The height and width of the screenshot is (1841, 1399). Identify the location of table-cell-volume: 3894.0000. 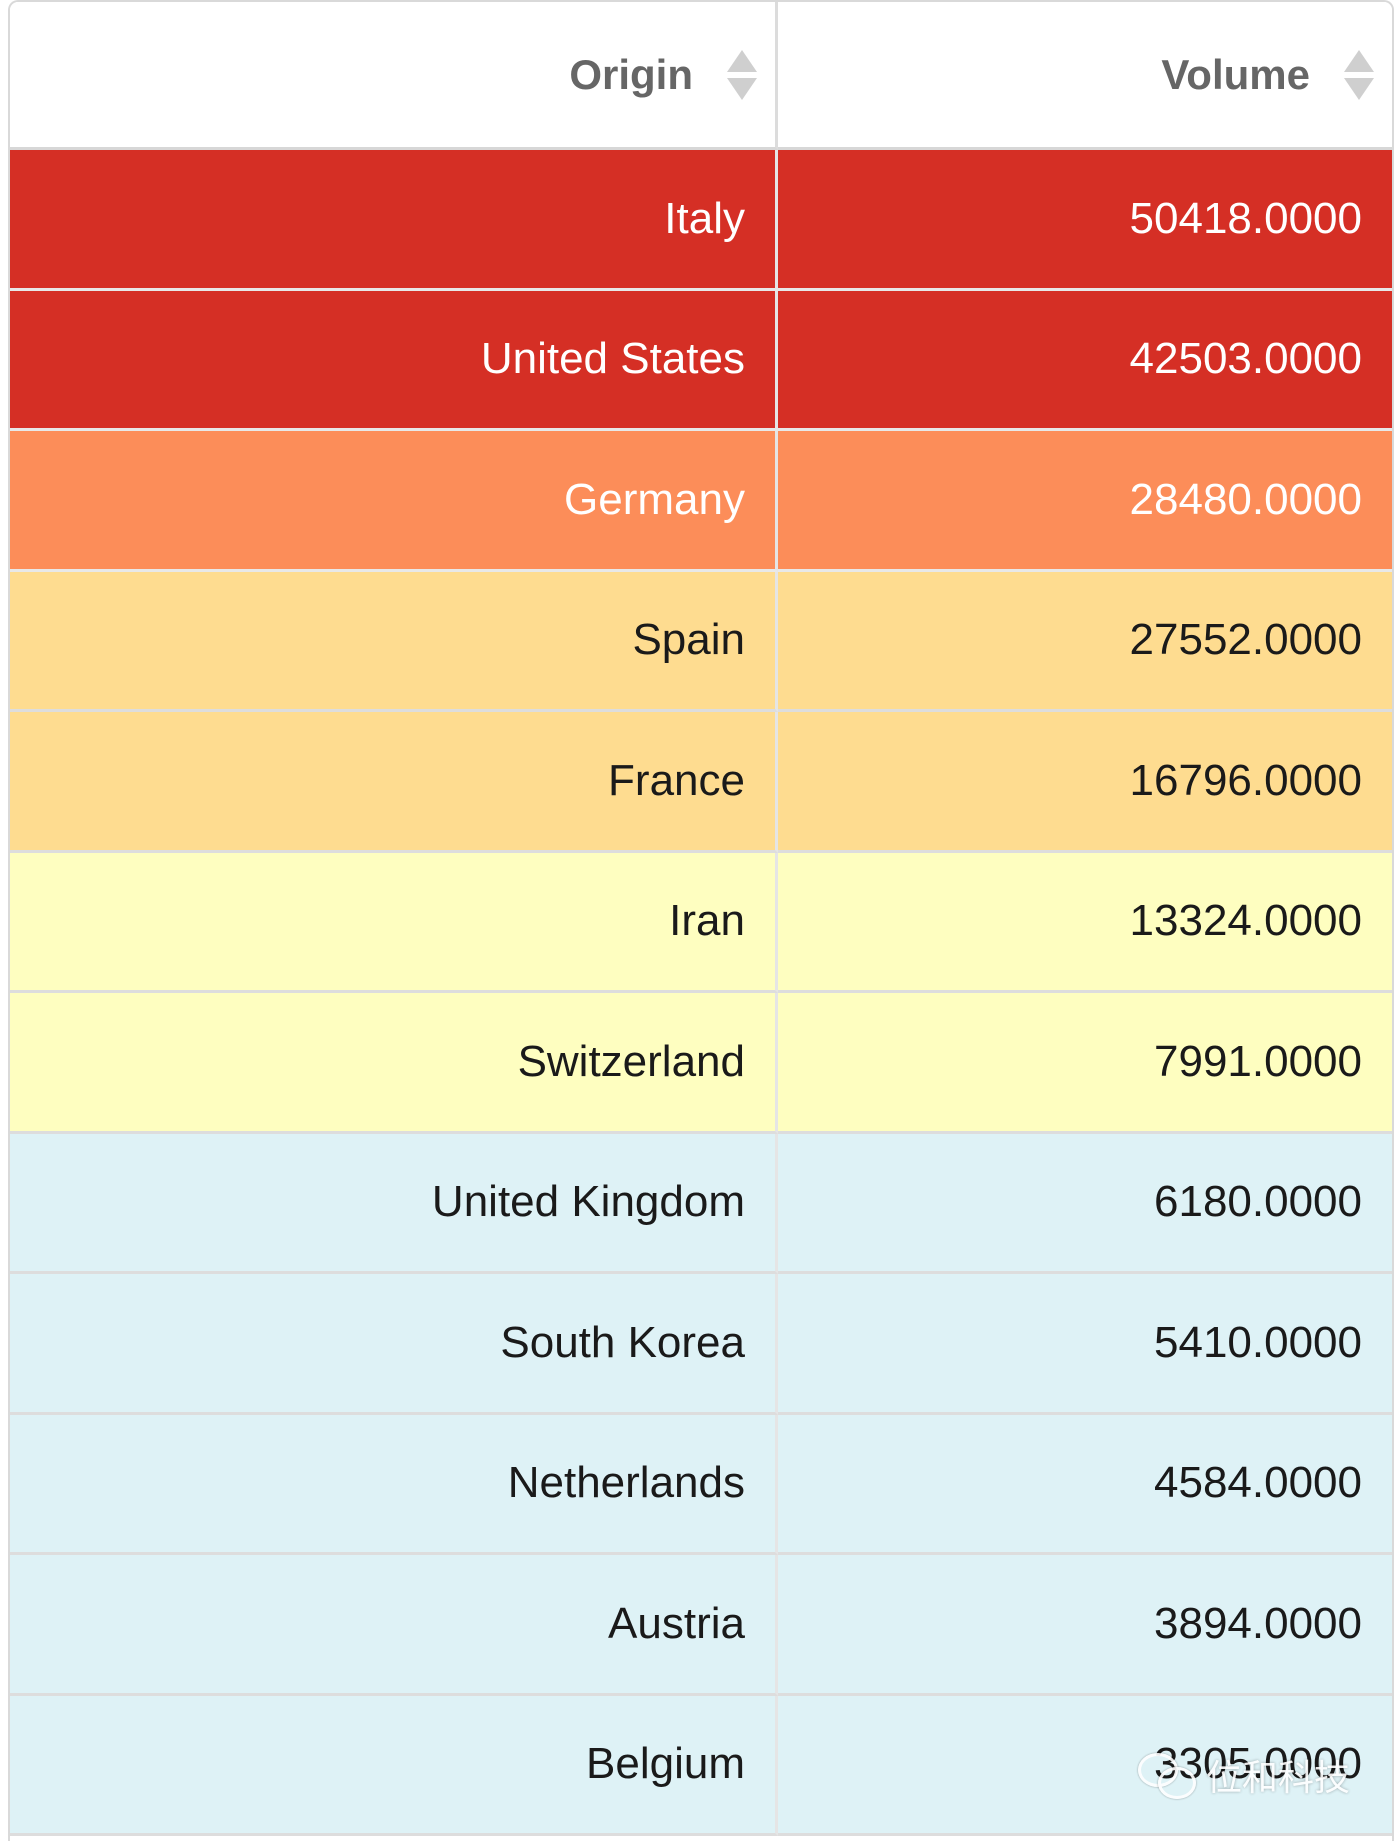
(1085, 1625).